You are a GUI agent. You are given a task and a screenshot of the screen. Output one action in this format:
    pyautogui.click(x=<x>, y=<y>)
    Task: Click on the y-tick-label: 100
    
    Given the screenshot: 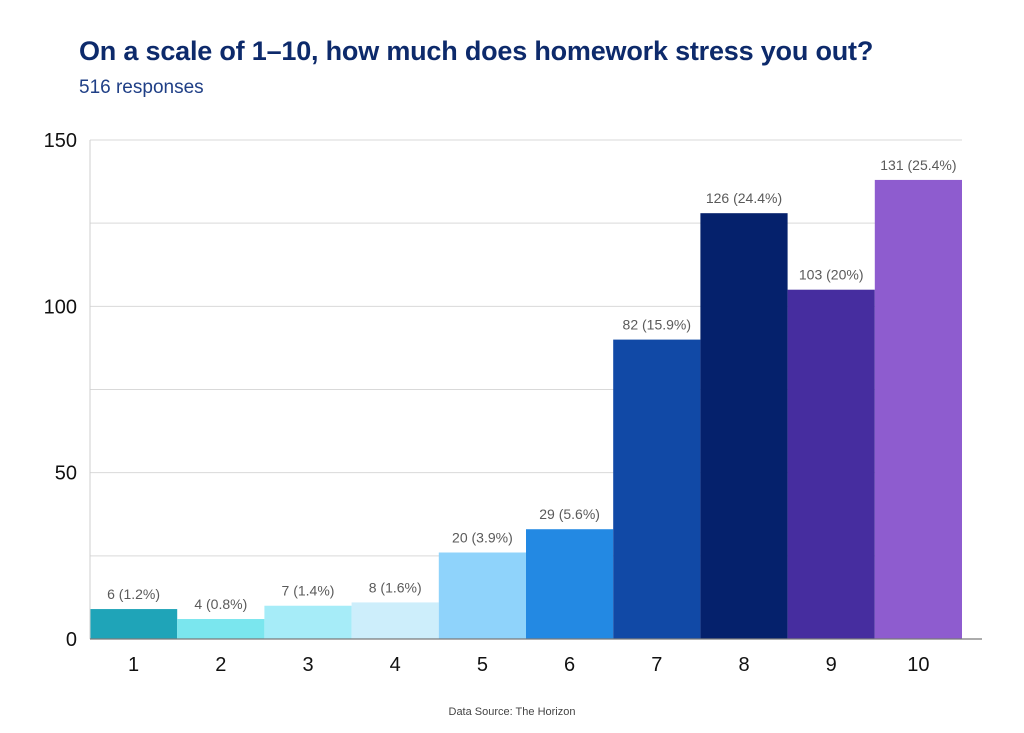 What is the action you would take?
    pyautogui.click(x=60, y=307)
    